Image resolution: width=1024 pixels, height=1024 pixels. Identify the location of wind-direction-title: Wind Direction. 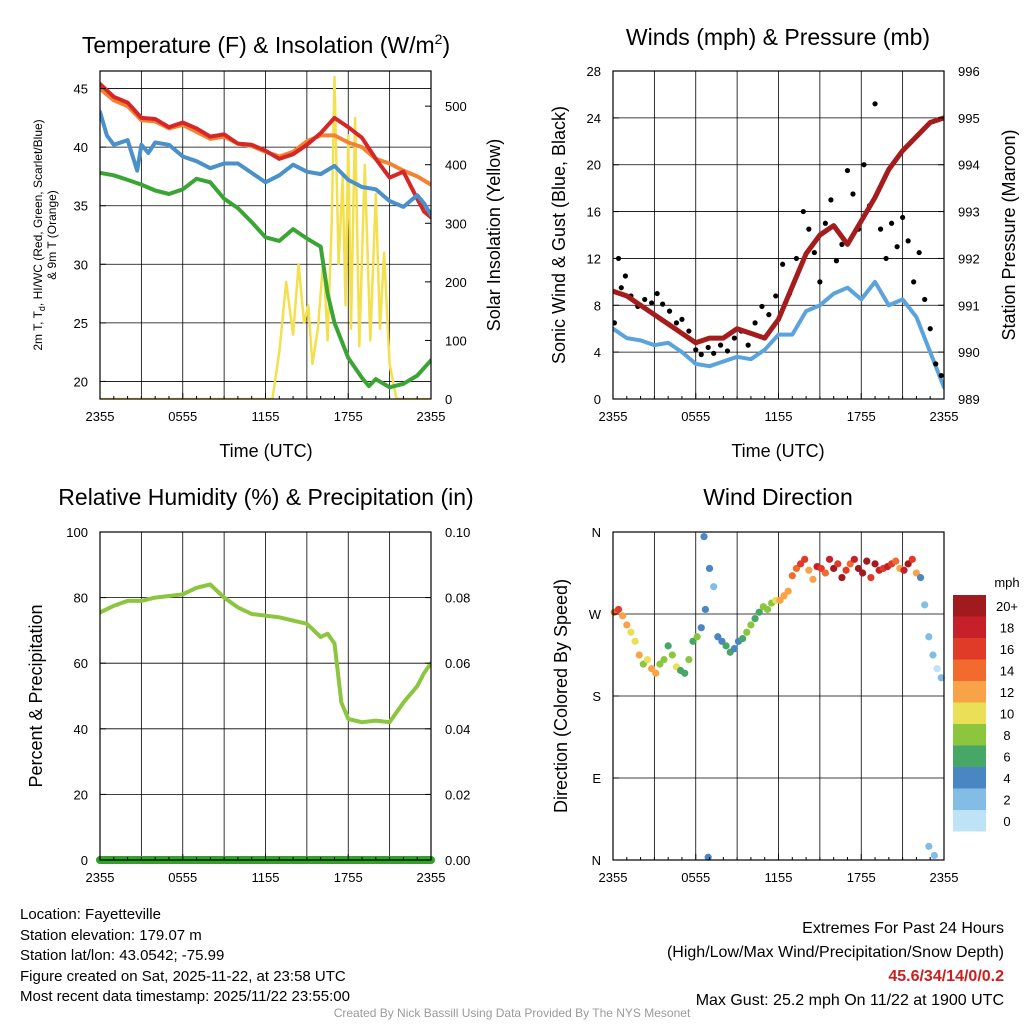
(778, 497).